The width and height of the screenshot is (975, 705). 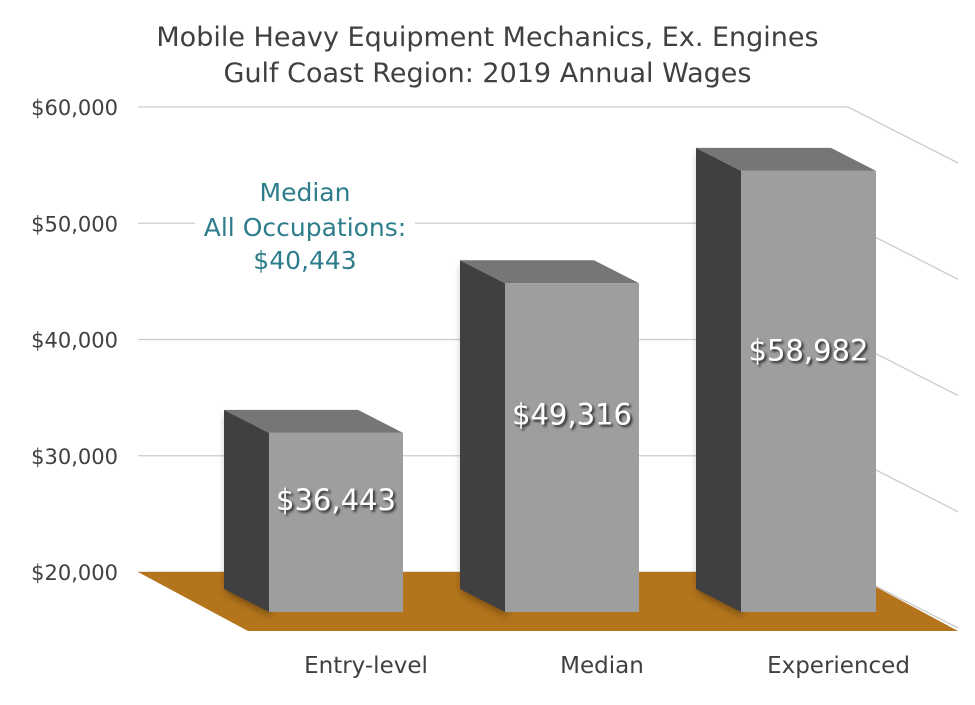 I want to click on y-tick-label: $50,000, so click(x=74, y=224).